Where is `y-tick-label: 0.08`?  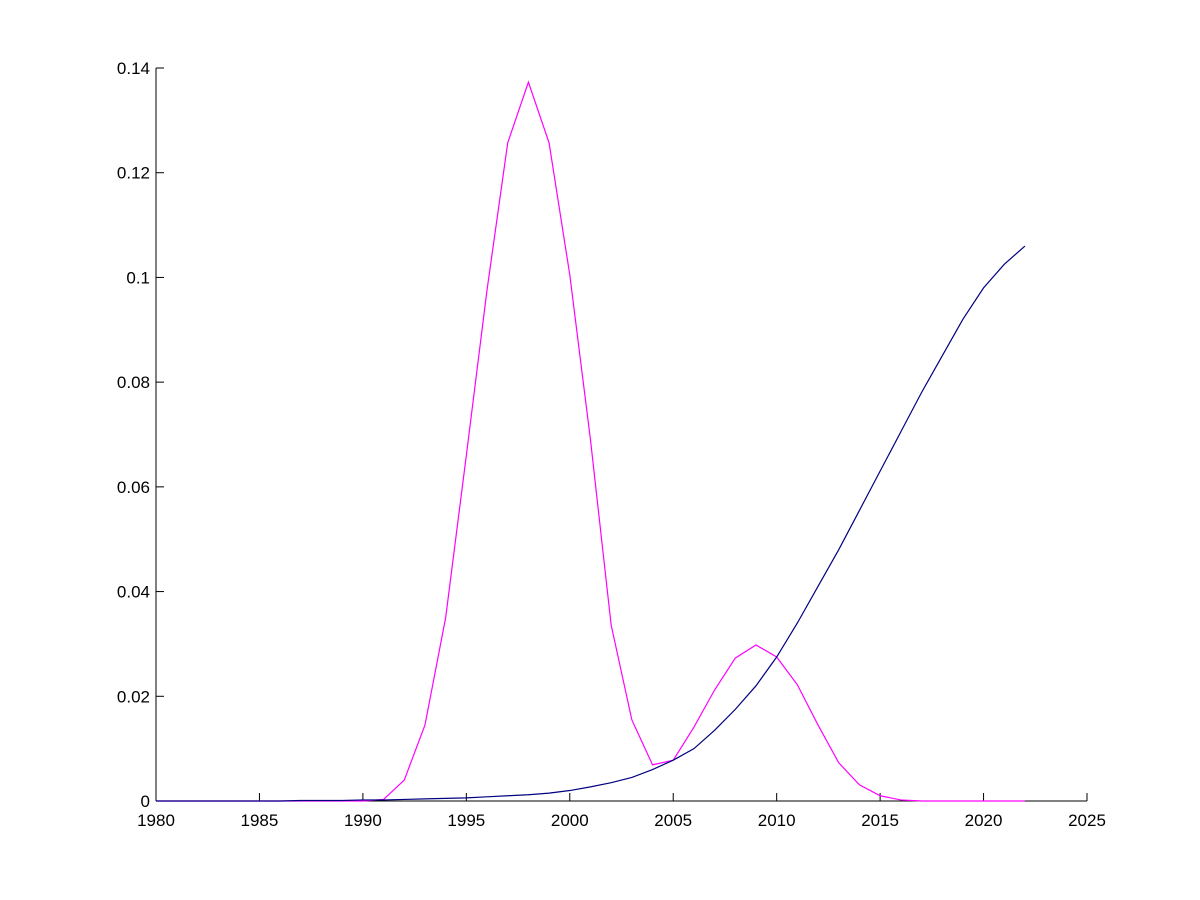 y-tick-label: 0.08 is located at coordinates (133, 382).